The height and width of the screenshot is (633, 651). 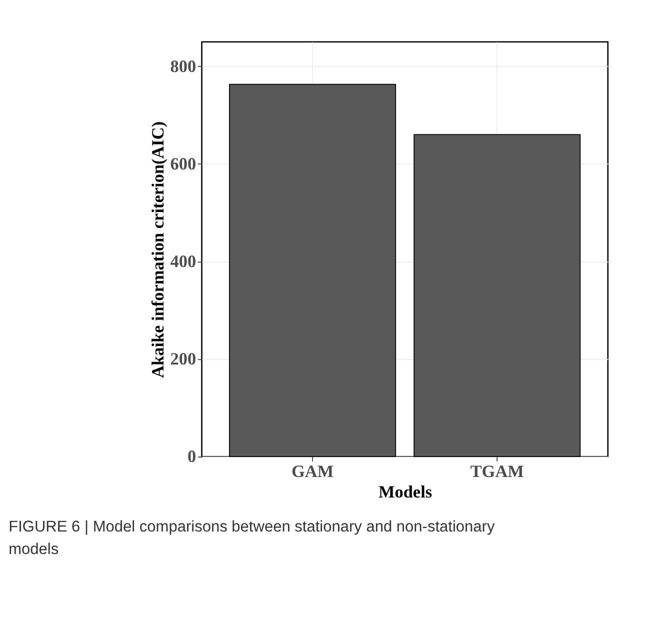 I want to click on y-tick-label: 600, so click(x=183, y=164).